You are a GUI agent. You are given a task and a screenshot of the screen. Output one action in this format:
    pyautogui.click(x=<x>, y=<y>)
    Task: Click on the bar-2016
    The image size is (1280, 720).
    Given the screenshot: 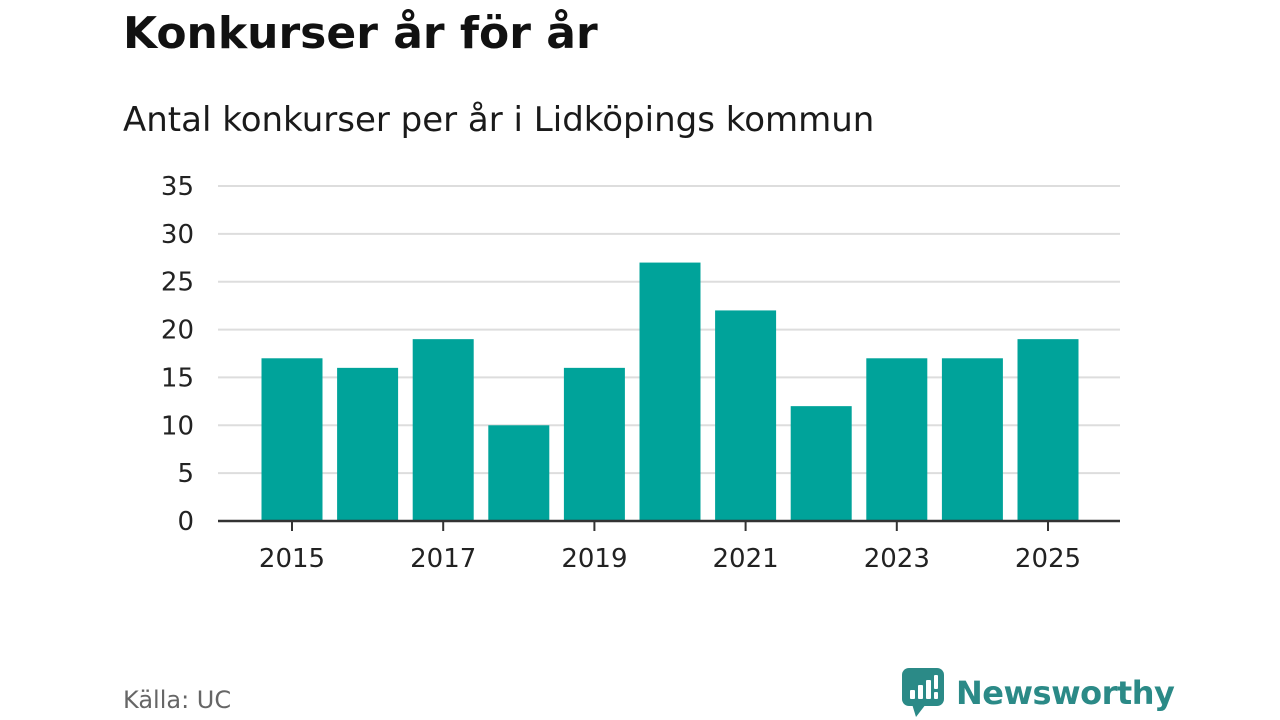 What is the action you would take?
    pyautogui.click(x=368, y=444)
    